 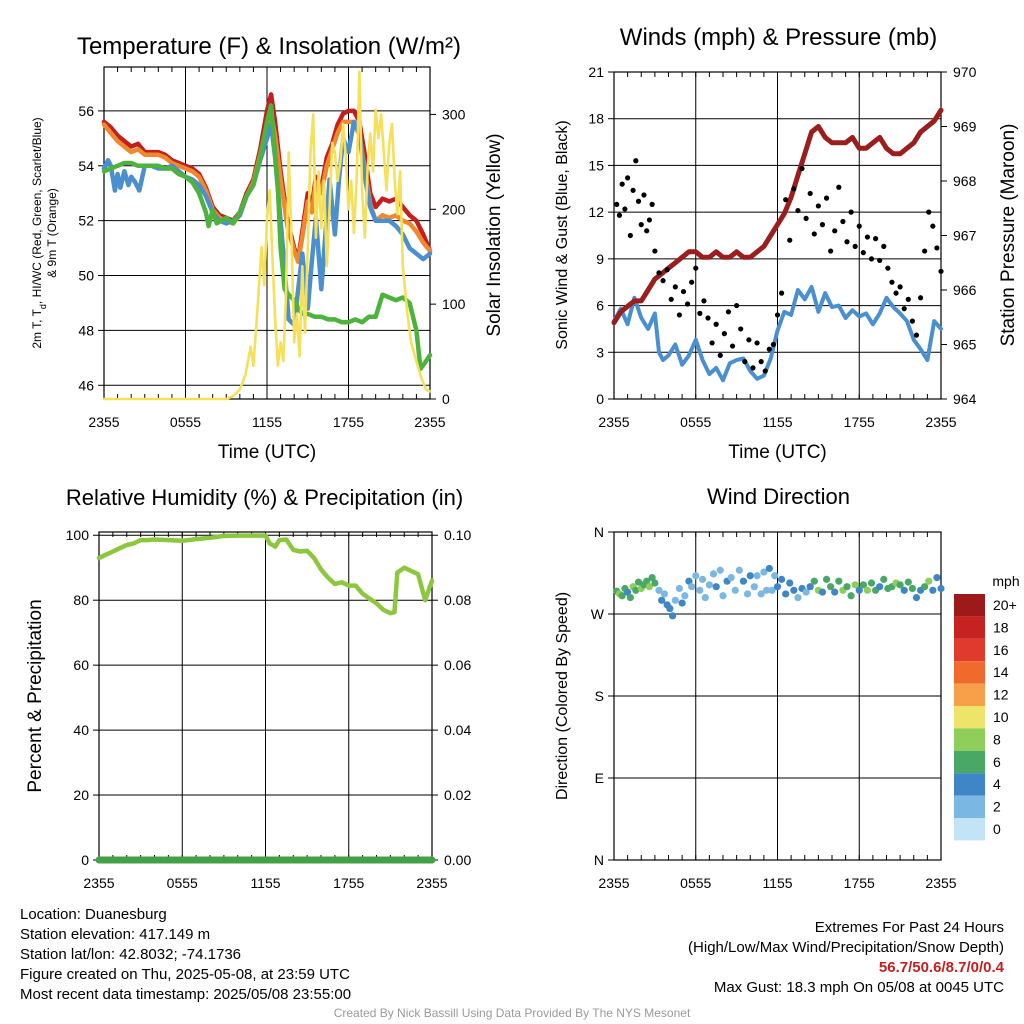 I want to click on max-gust-text: Max Gust: 18.3 mph On 05/08 at 0045 UTC, so click(x=858, y=987).